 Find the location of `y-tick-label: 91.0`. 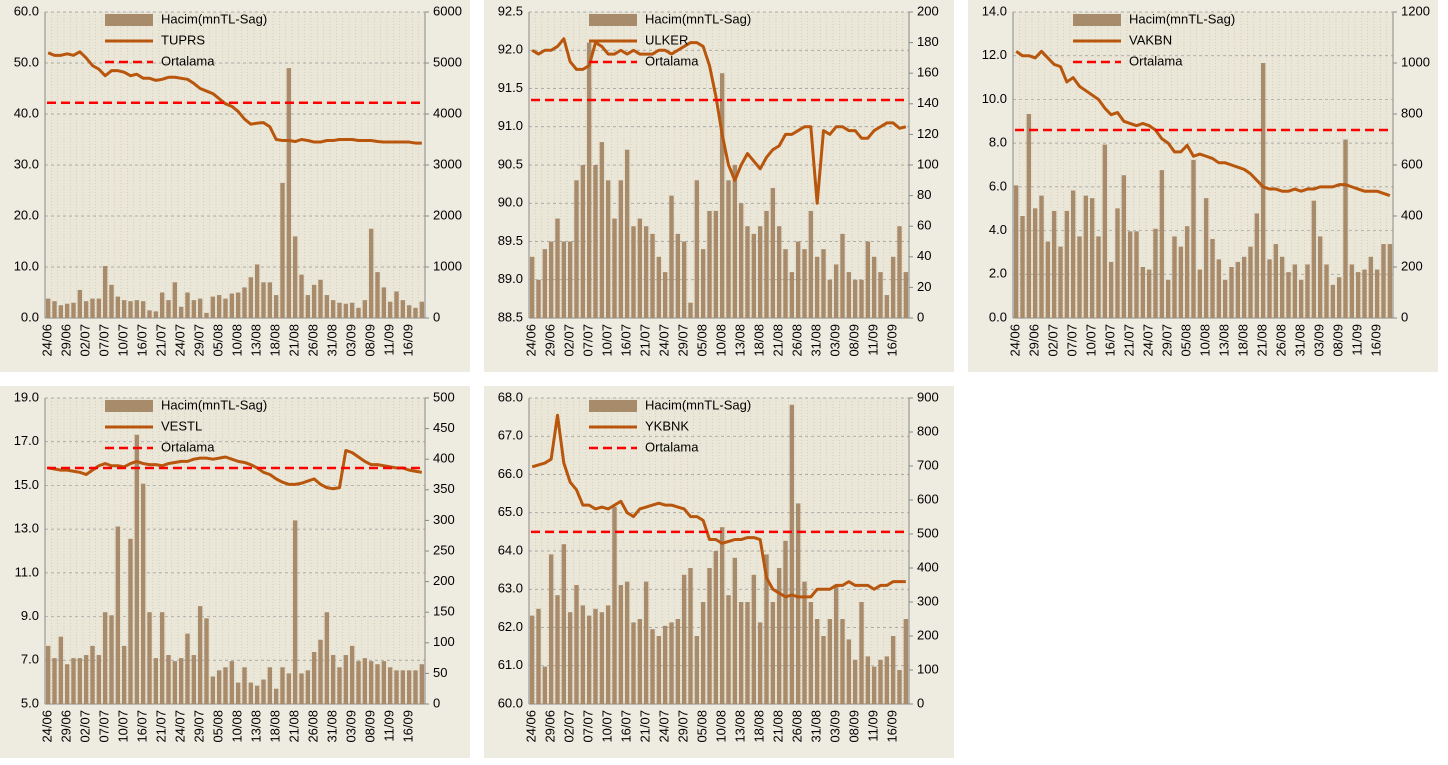

y-tick-label: 91.0 is located at coordinates (510, 125).